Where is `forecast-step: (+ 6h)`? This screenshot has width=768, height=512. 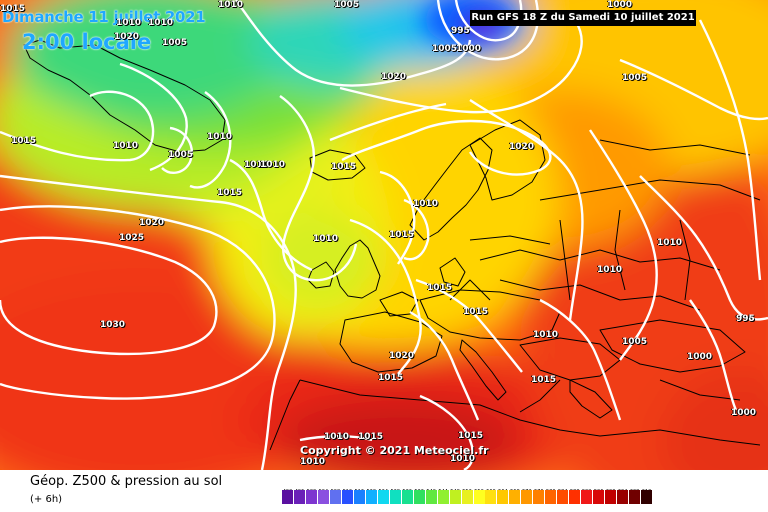 forecast-step: (+ 6h) is located at coordinates (46, 499).